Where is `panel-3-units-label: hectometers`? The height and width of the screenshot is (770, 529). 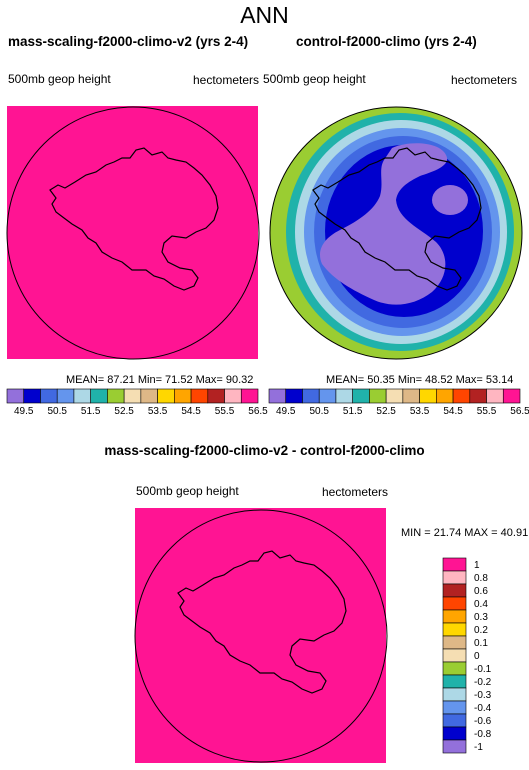 panel-3-units-label: hectometers is located at coordinates (355, 492).